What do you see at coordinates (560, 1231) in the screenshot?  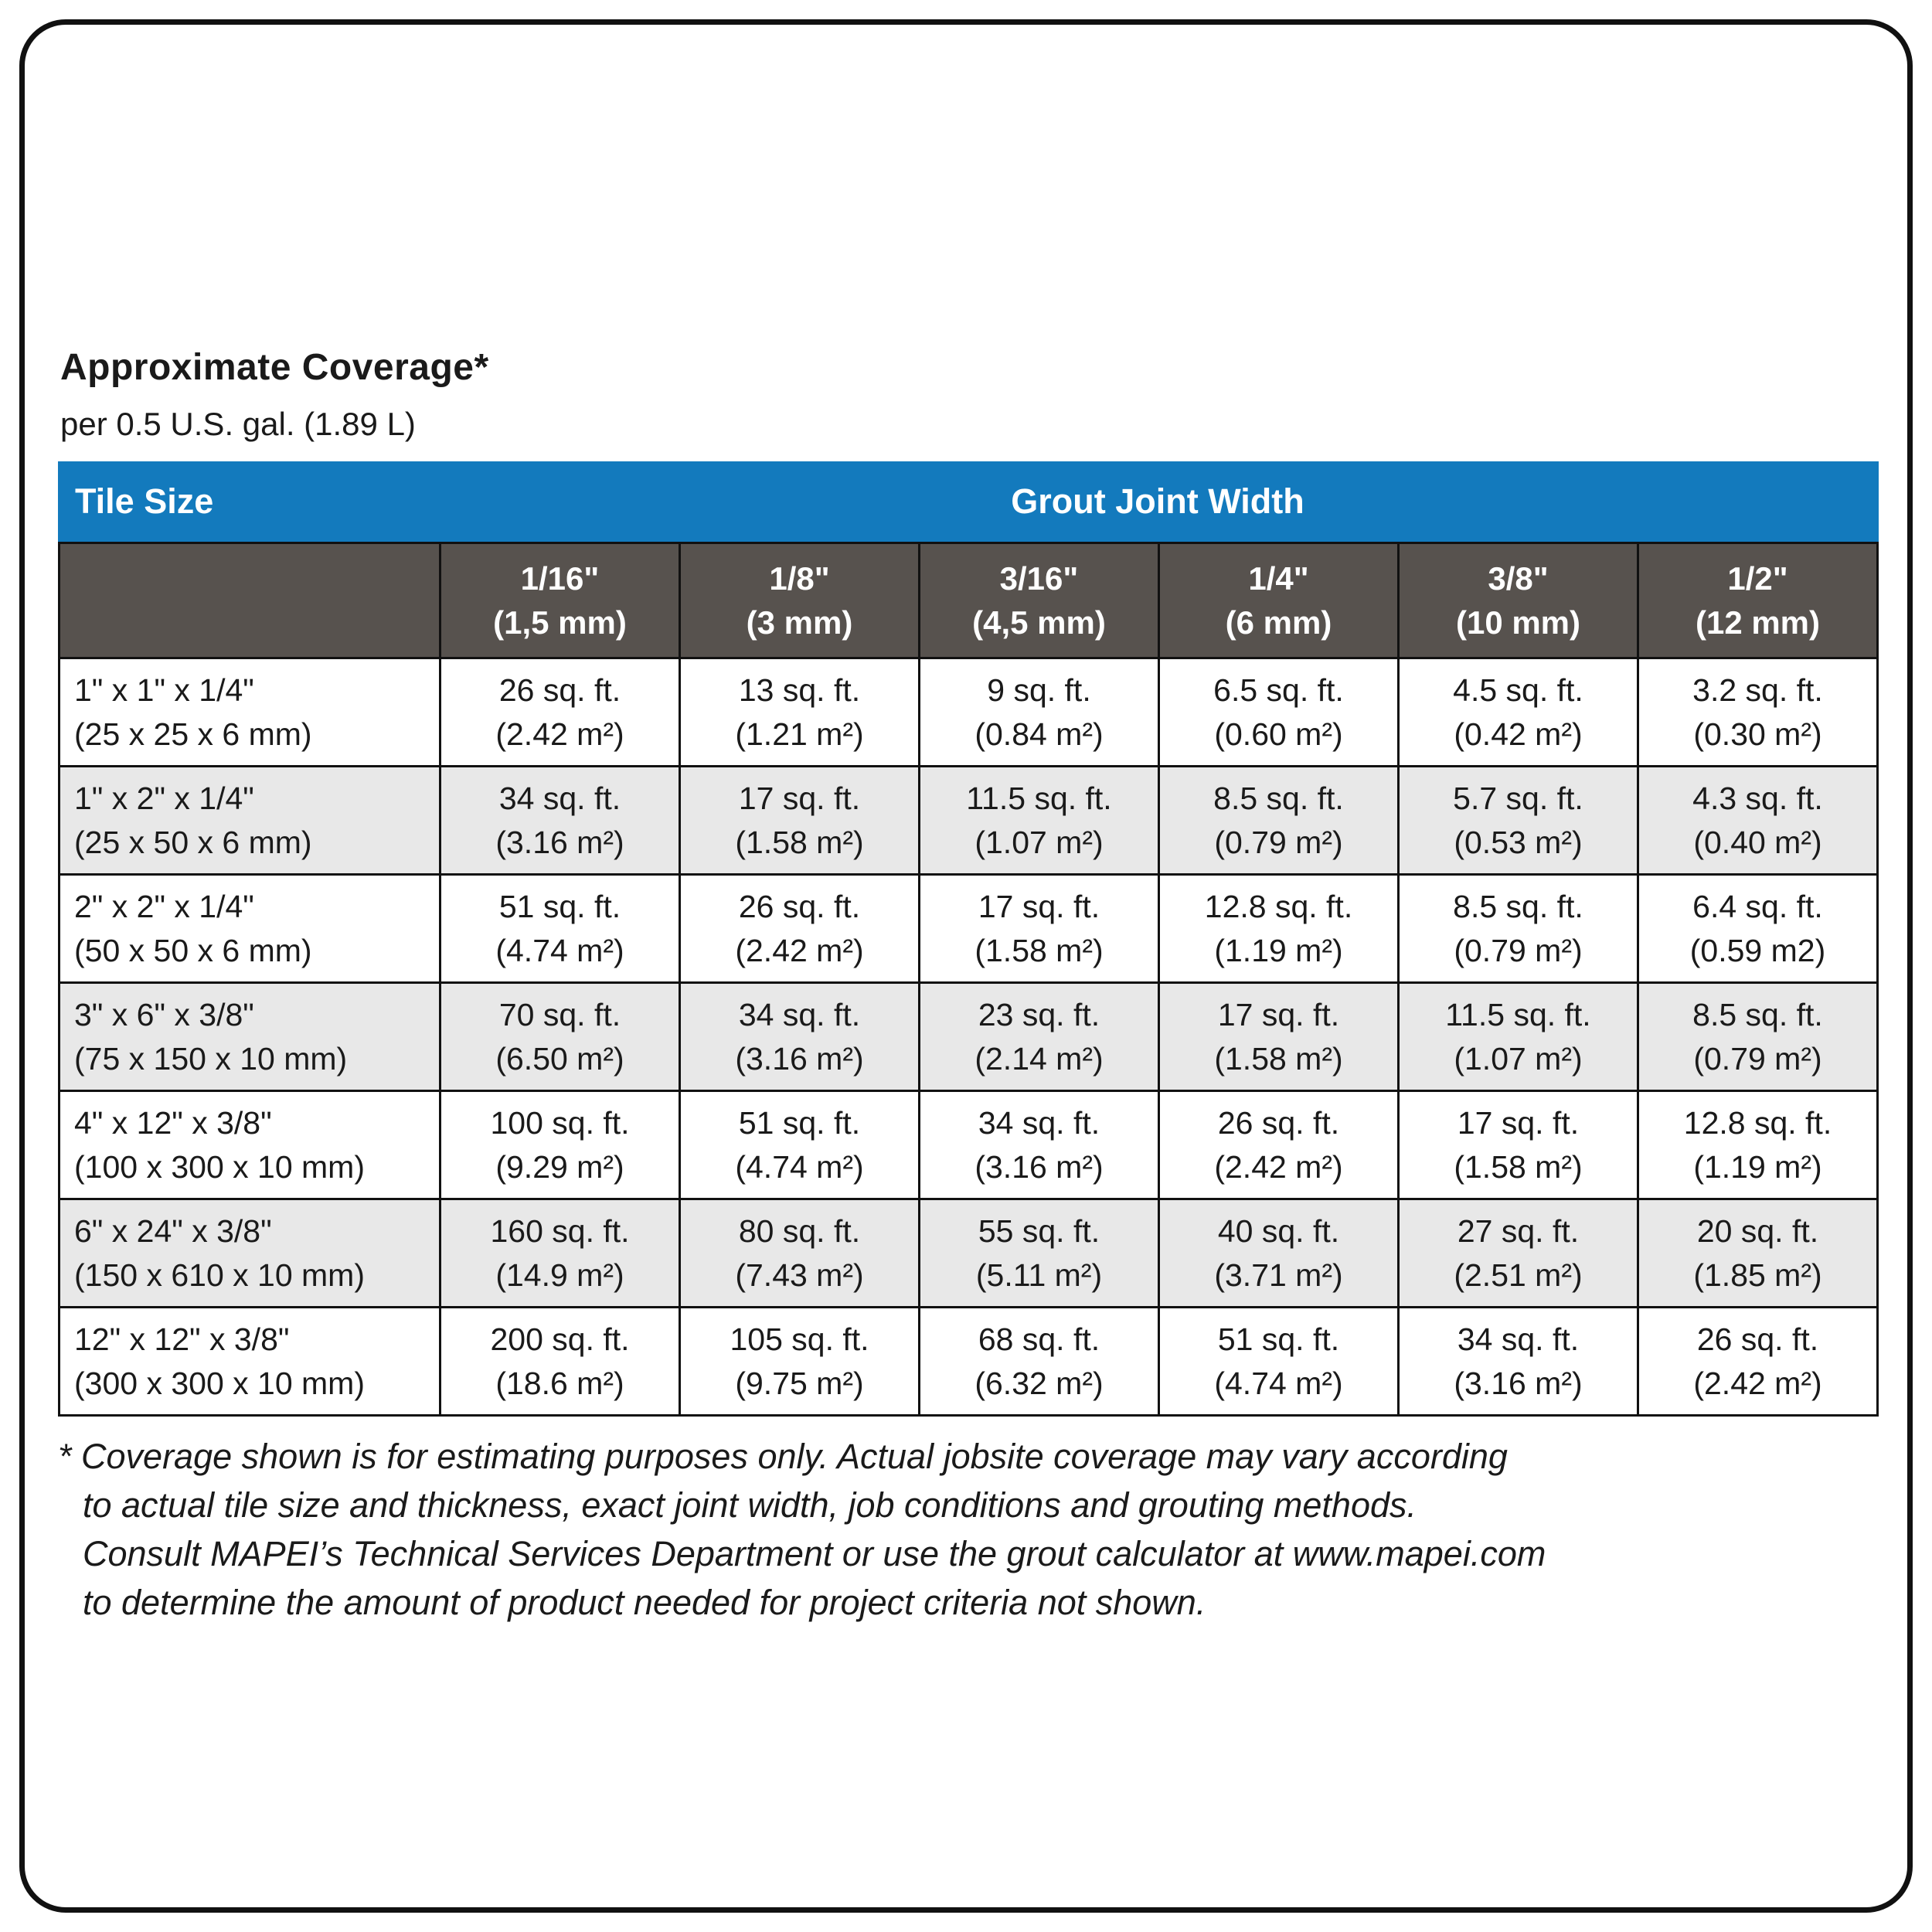 I see `coverage-sqft: 160 sq. ft.` at bounding box center [560, 1231].